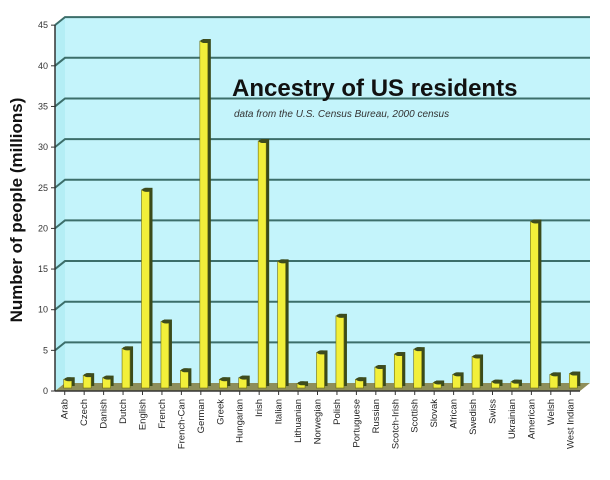 The image size is (610, 480). I want to click on svg-text: Portuguese, so click(356, 423).